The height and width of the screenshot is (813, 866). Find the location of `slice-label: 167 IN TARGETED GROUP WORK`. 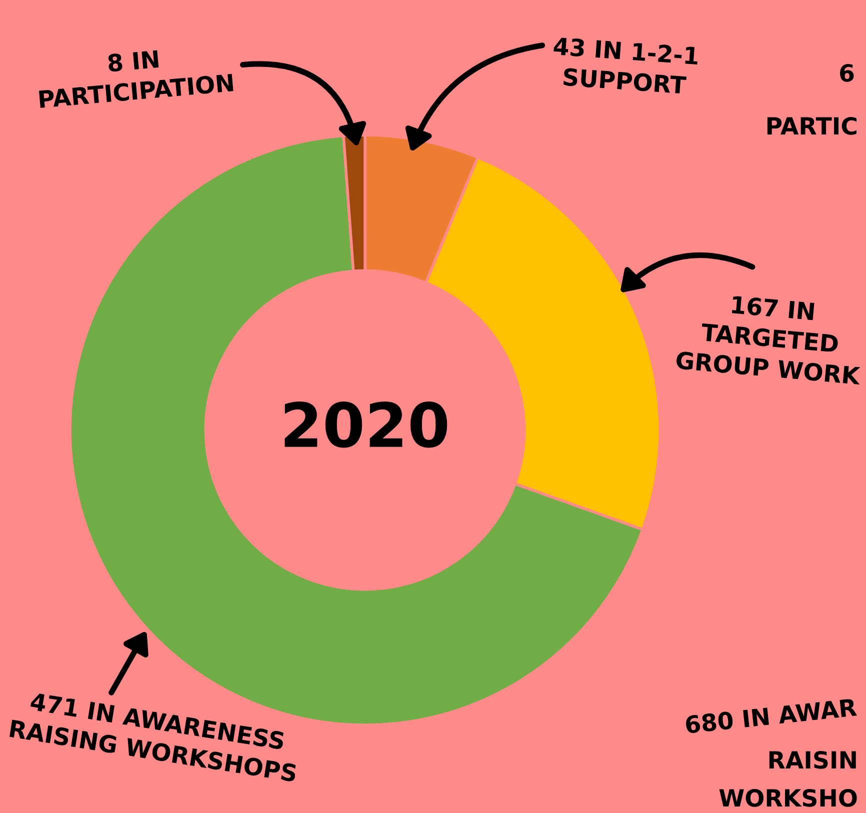

slice-label: 167 IN TARGETED GROUP WORK is located at coordinates (769, 340).